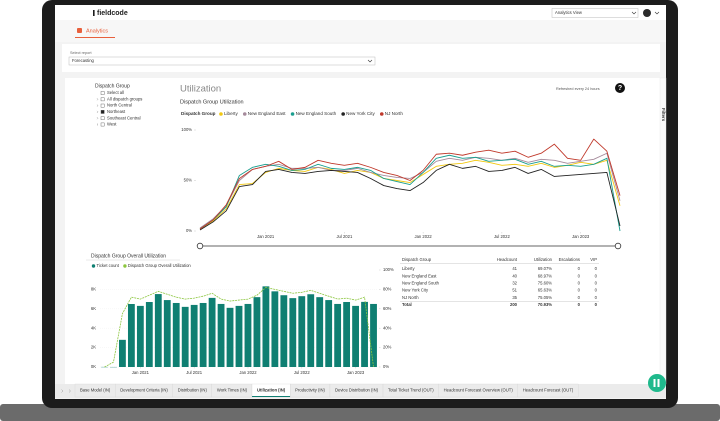 The height and width of the screenshot is (421, 720). I want to click on assistant-bubble, so click(657, 383).